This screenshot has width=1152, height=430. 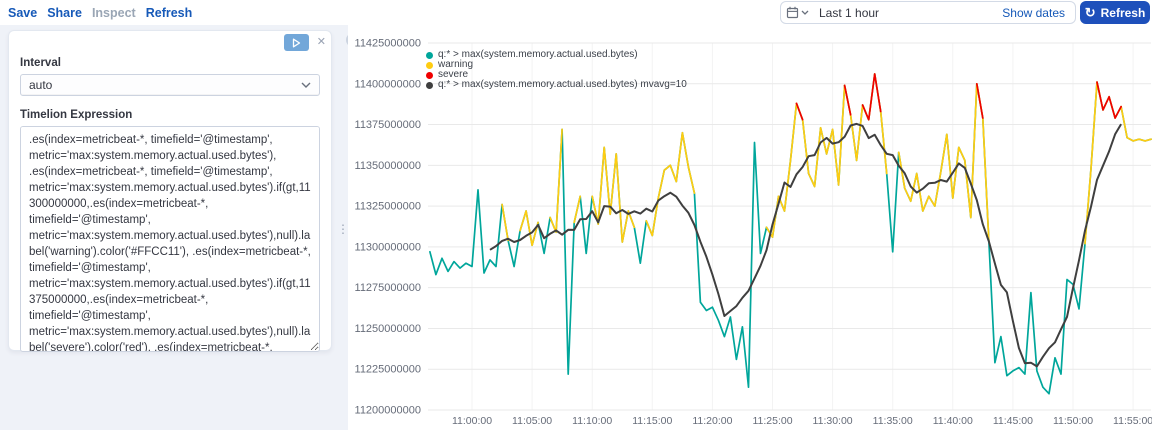 What do you see at coordinates (1033, 12) in the screenshot?
I see `show-dates-button: Show dates` at bounding box center [1033, 12].